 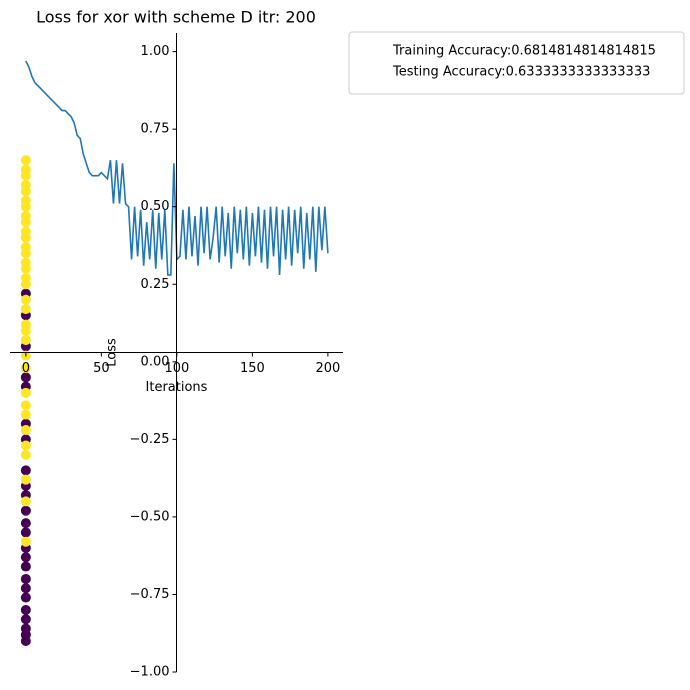 I want to click on y-tick-label: 1.00, so click(x=155, y=51).